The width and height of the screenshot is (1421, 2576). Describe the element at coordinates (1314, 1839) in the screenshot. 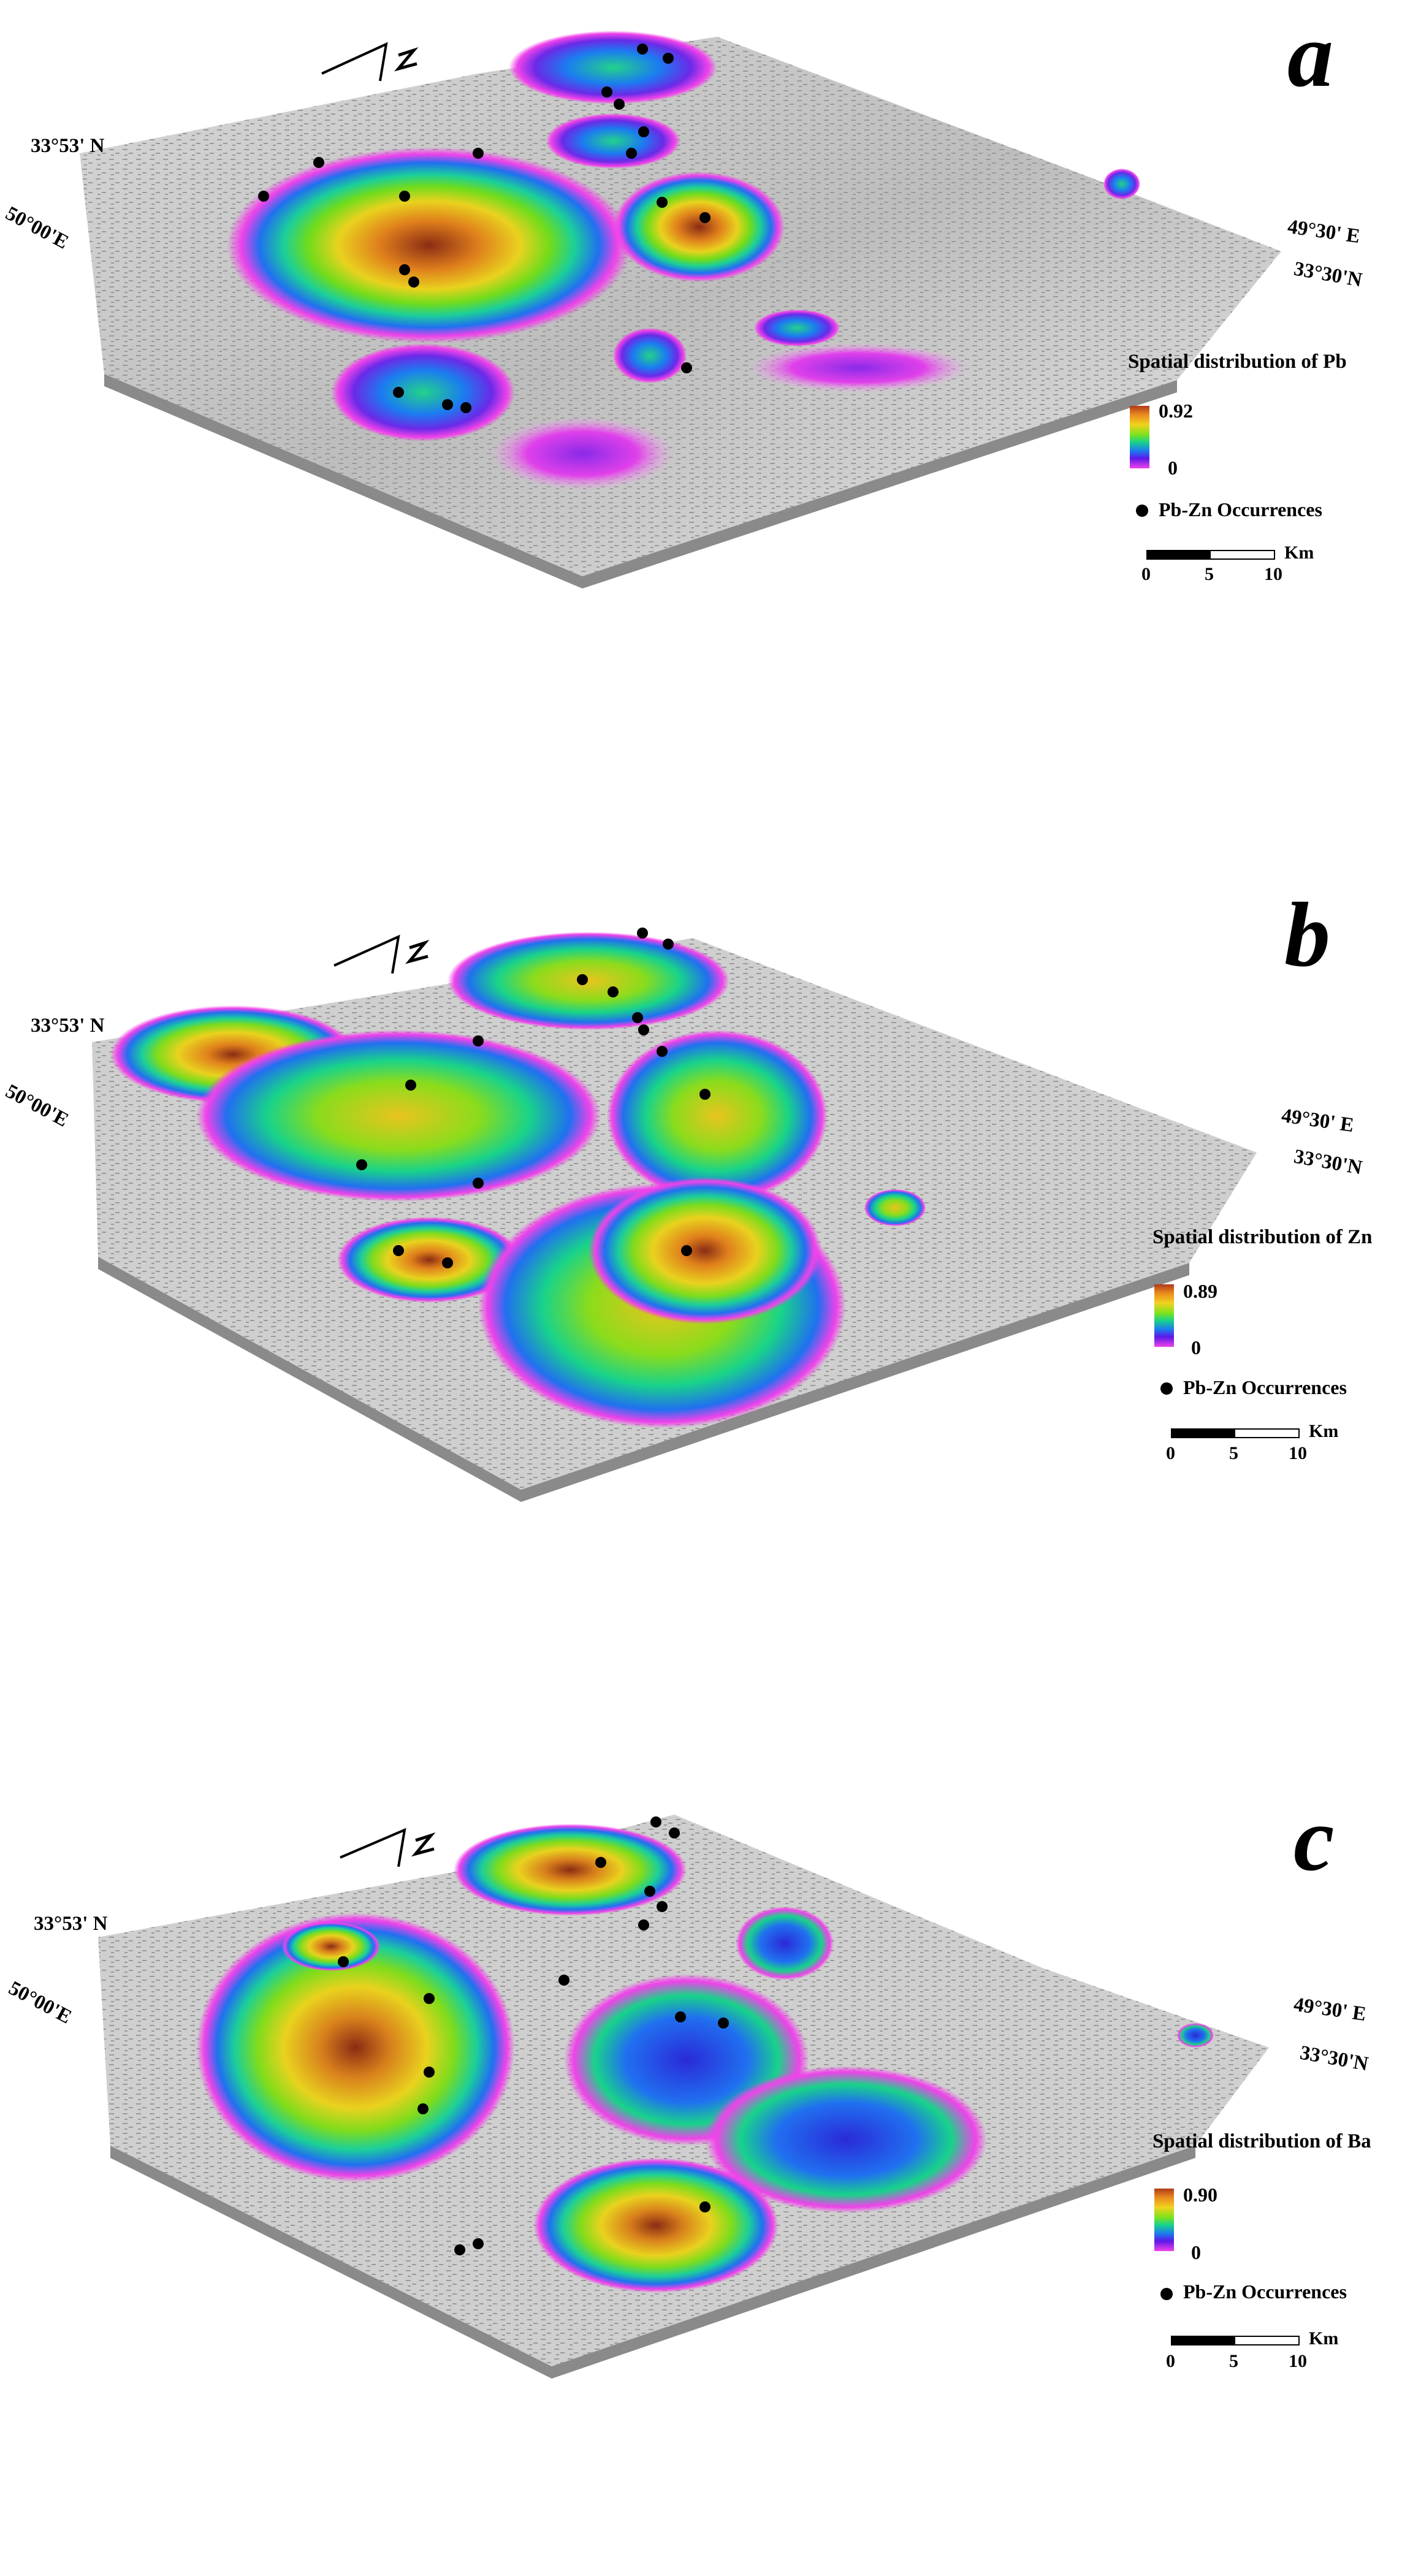

I see `panel-label: c` at that location.